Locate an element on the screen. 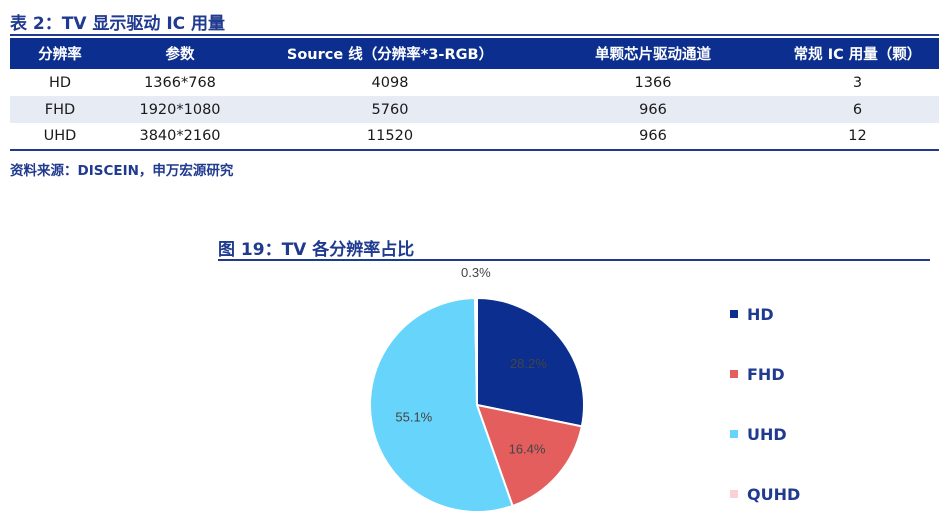 The width and height of the screenshot is (949, 513). legend-item-quhd: QUHD is located at coordinates (830, 494).